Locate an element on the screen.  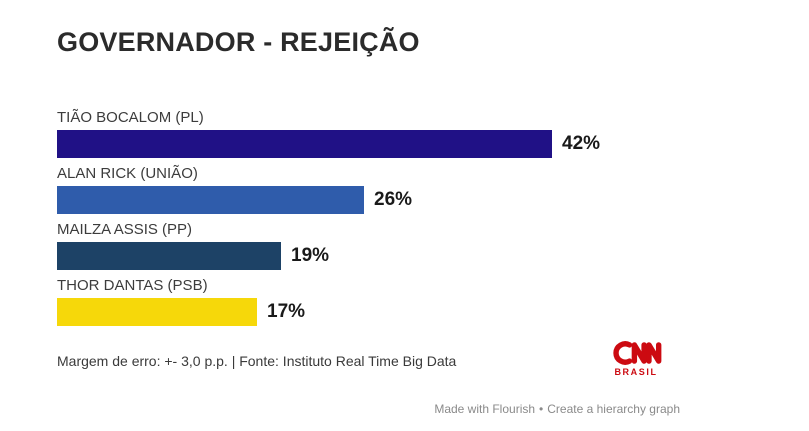
bar-track: 42% is located at coordinates (407, 144).